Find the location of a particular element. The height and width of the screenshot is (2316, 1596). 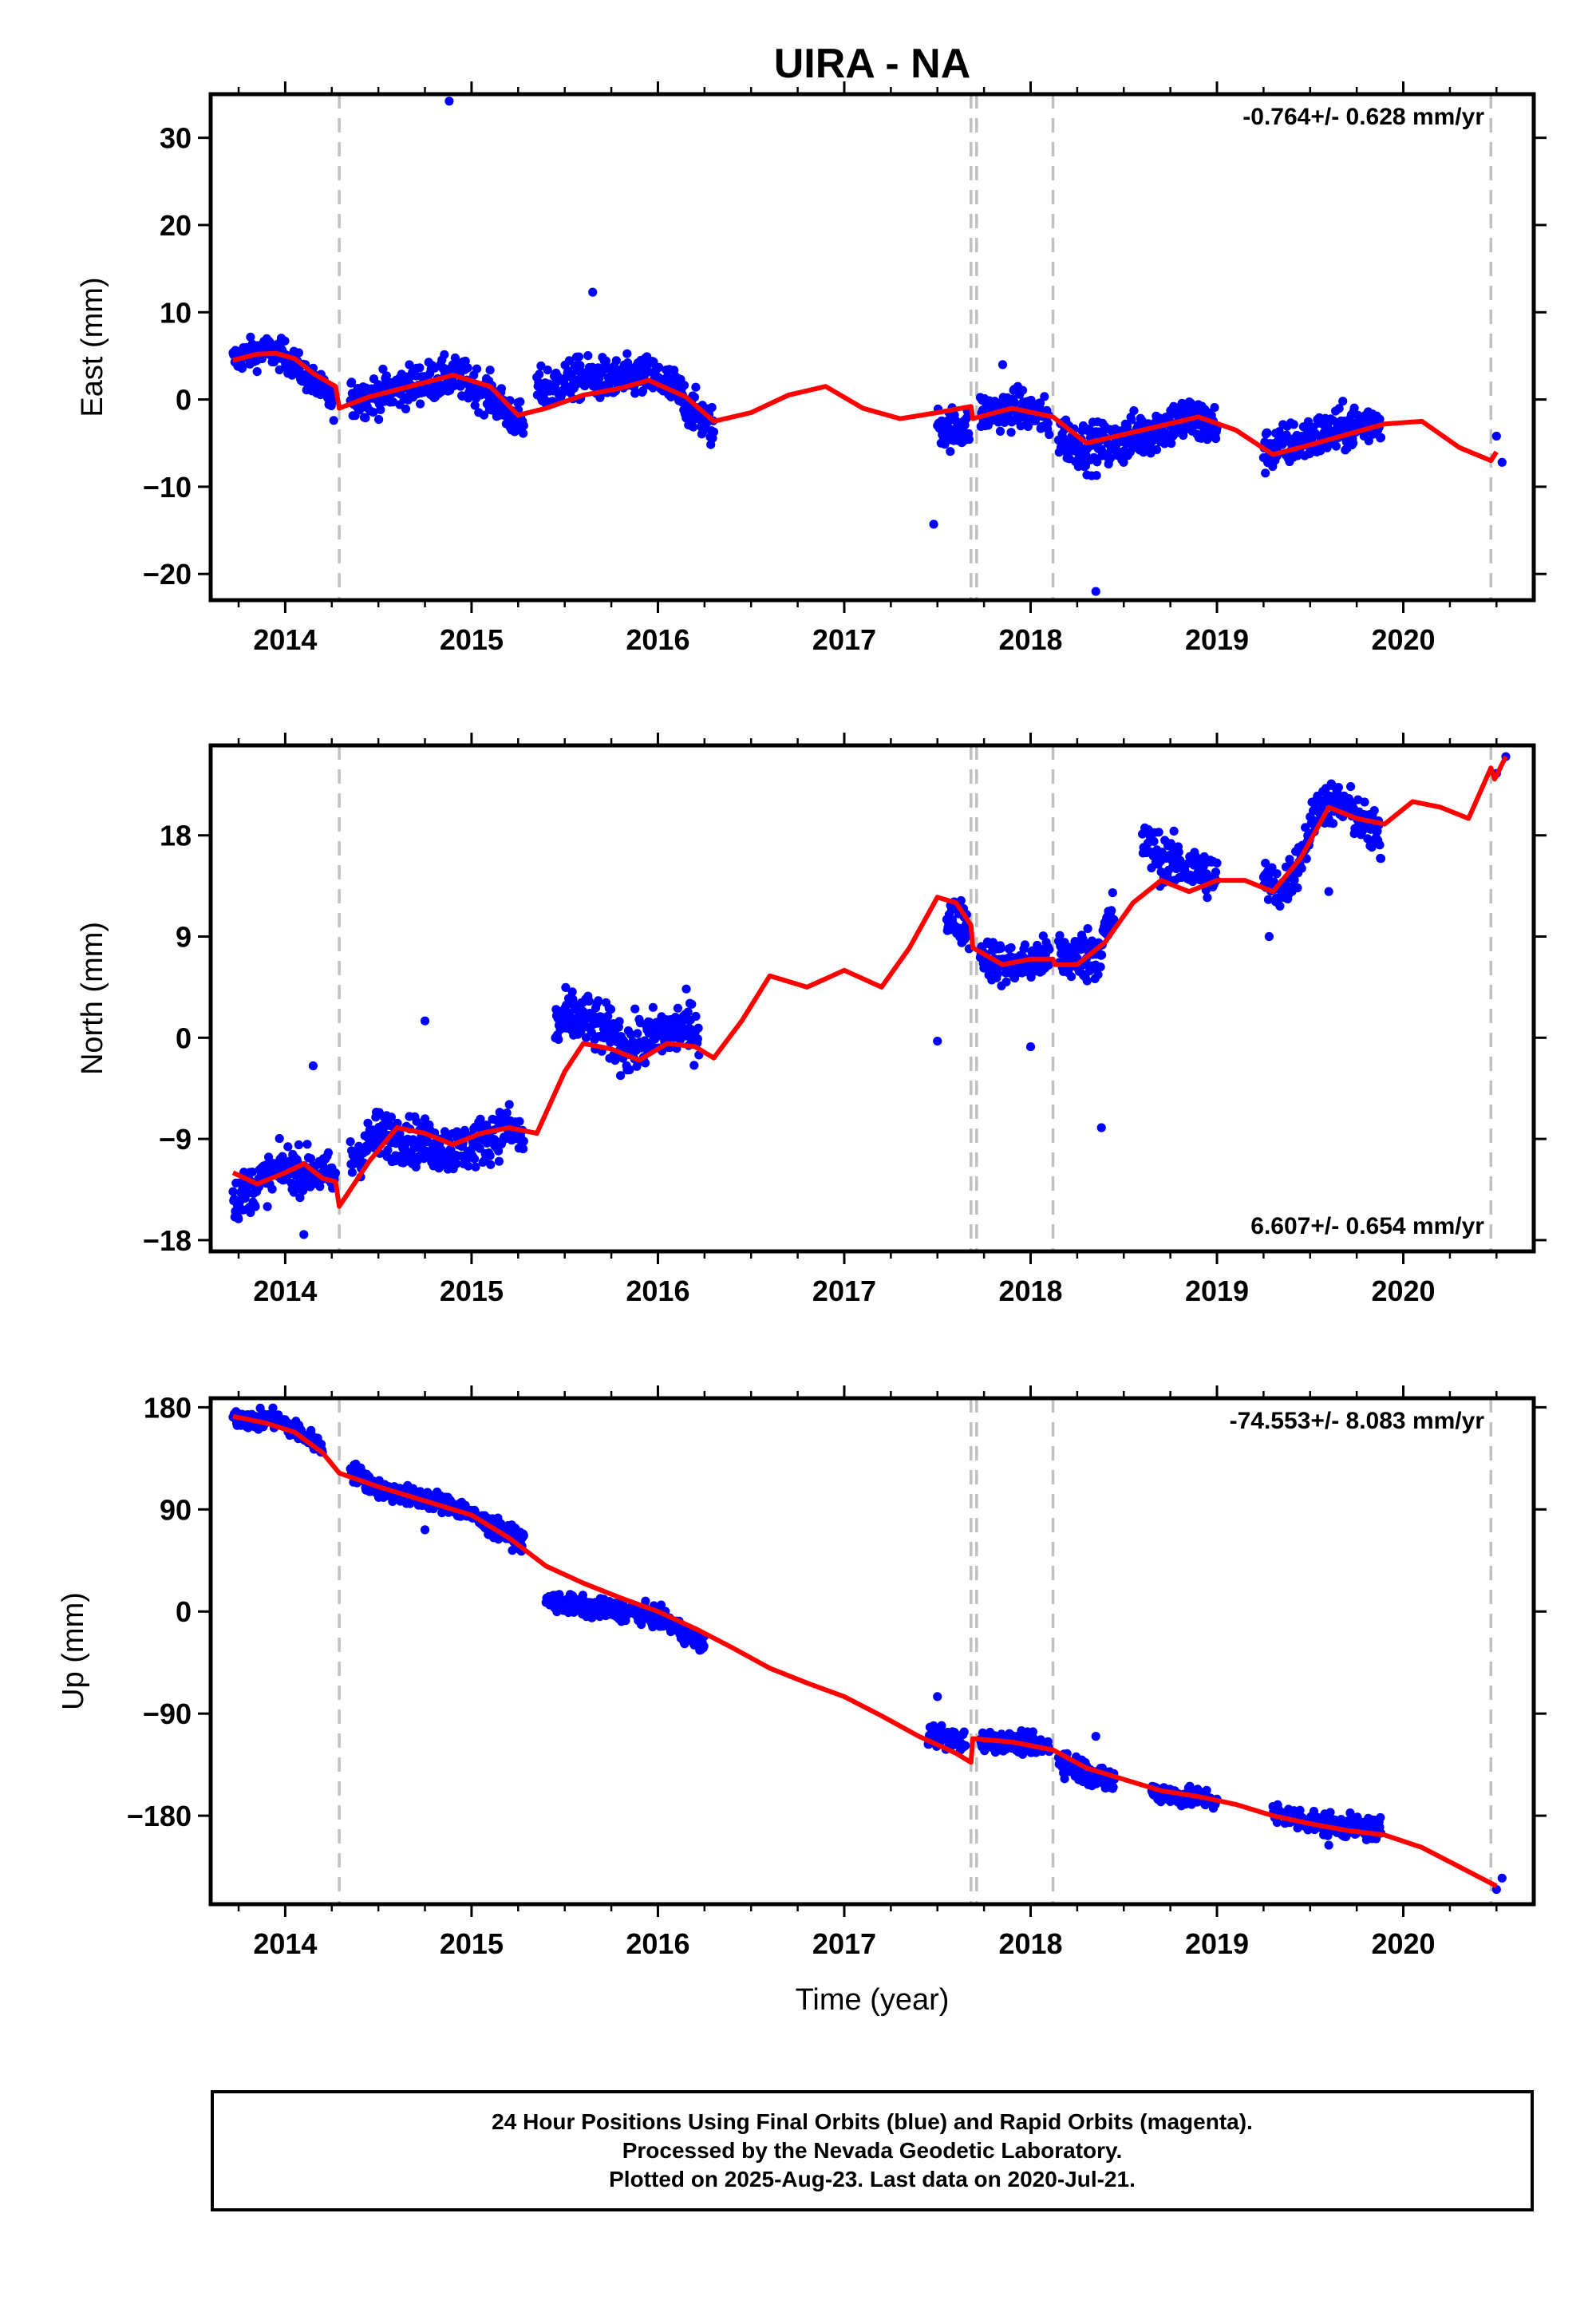

east-ytick-label-2: 0 is located at coordinates (184, 400).